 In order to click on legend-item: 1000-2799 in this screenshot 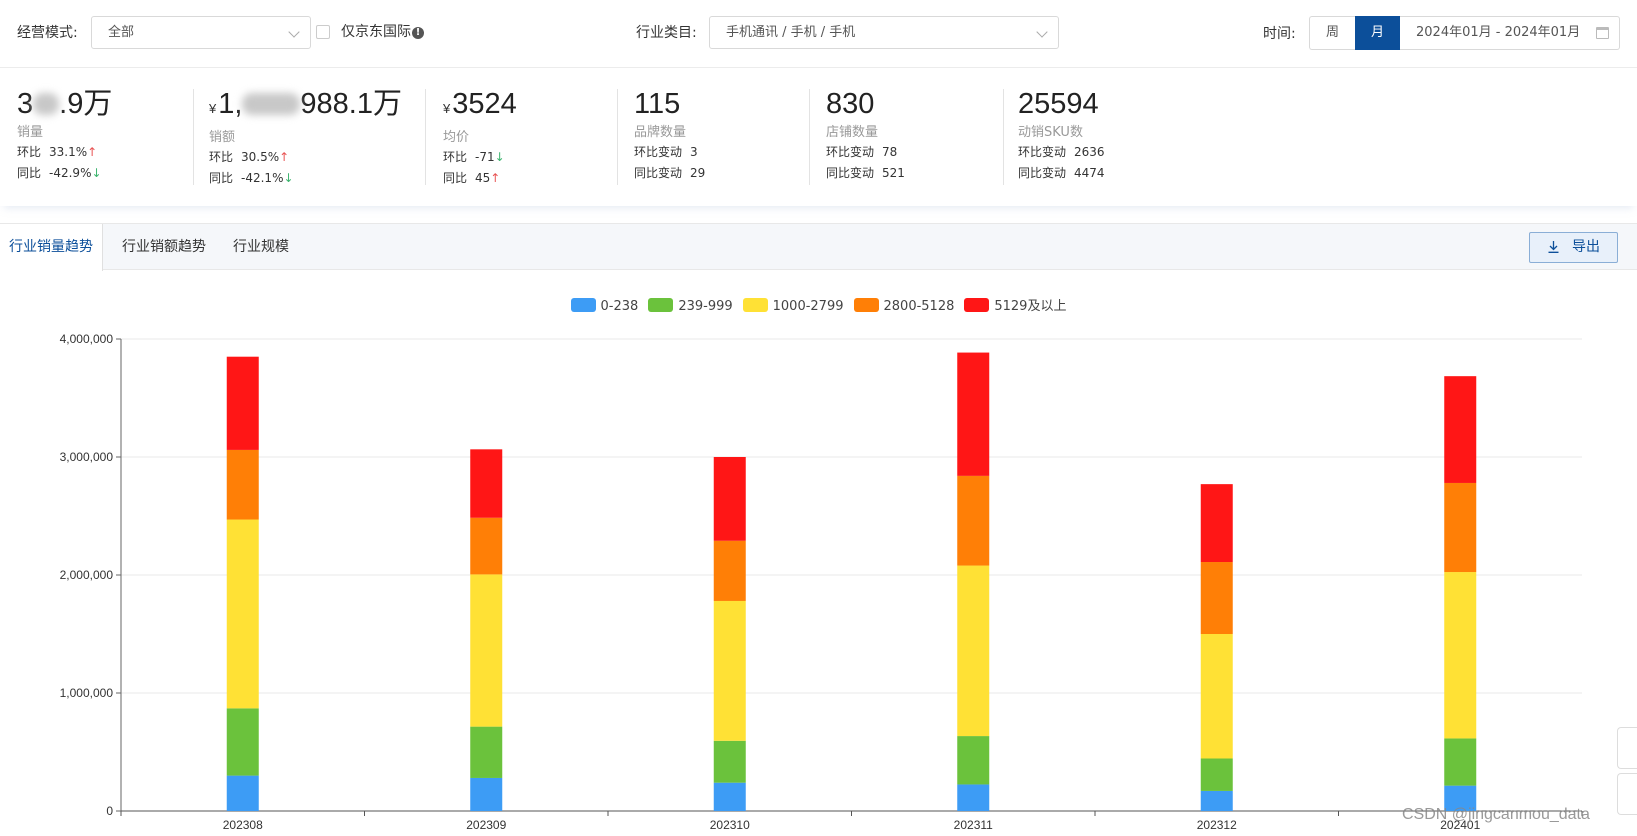, I will do `click(793, 306)`.